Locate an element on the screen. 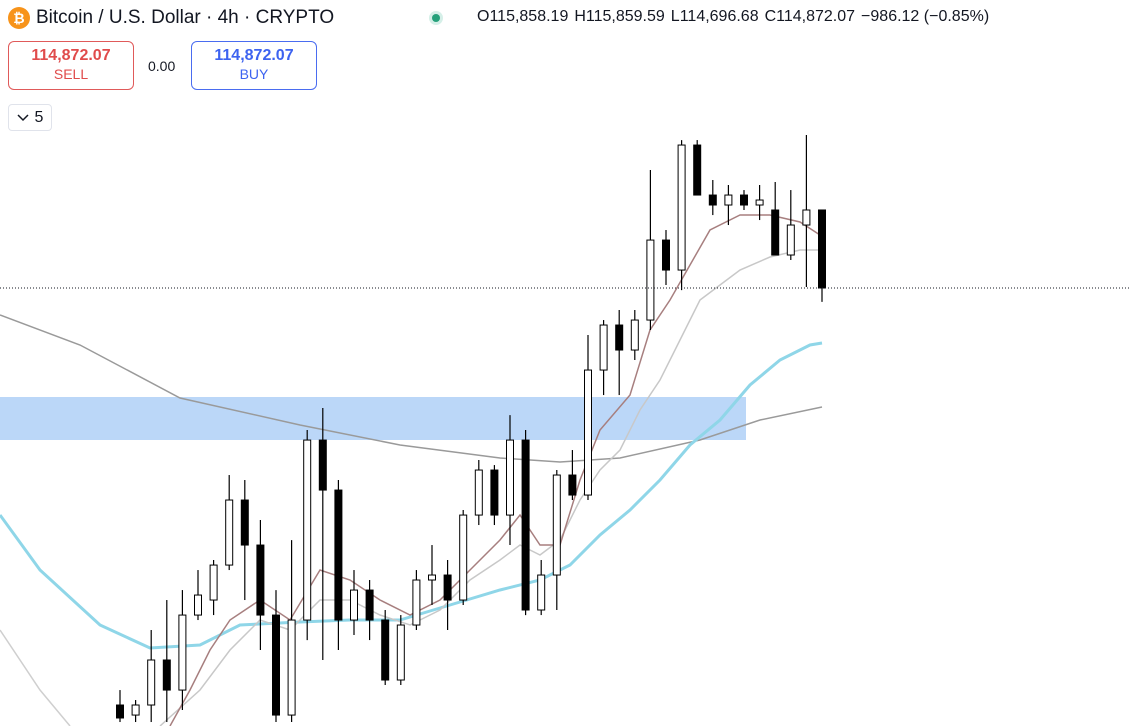 The image size is (1130, 726). sell-button: 114,872.07 SELL is located at coordinates (71, 65).